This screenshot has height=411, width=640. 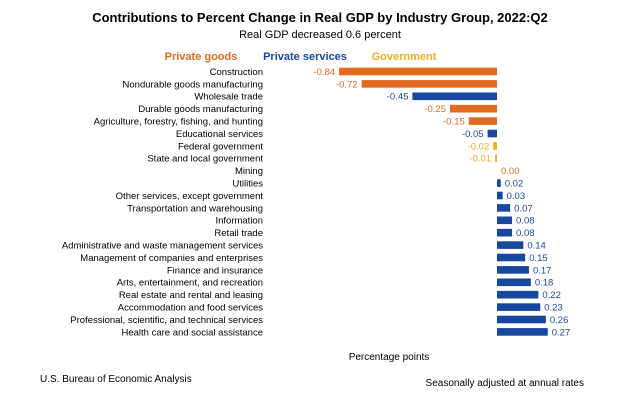 I want to click on category-label-management-of-companies-and-enterprises: Management of companies and enterprises, so click(x=171, y=258).